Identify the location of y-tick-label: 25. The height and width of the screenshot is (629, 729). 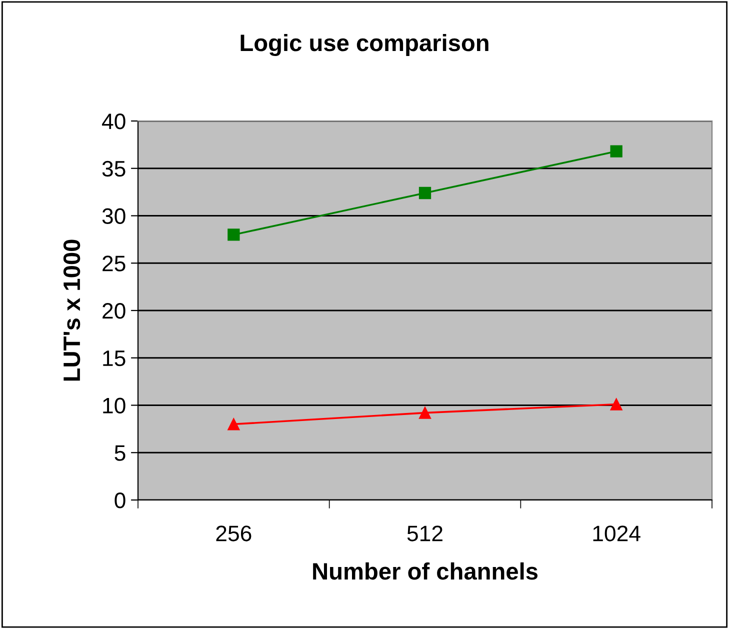
(114, 264).